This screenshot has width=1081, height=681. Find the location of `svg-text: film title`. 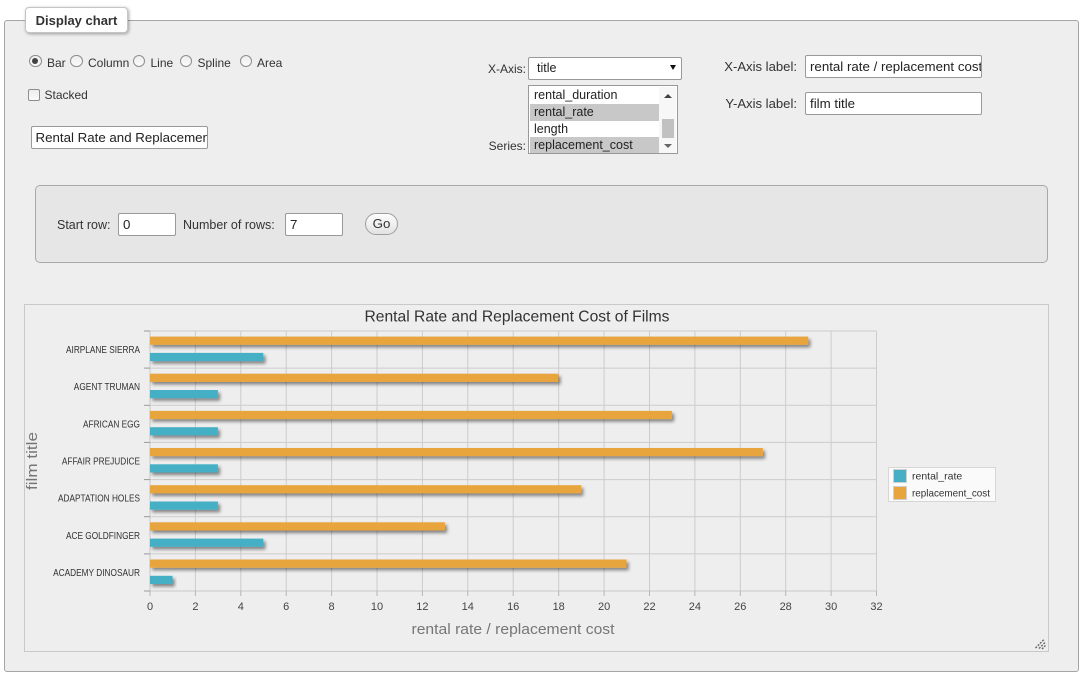

svg-text: film title is located at coordinates (33, 461).